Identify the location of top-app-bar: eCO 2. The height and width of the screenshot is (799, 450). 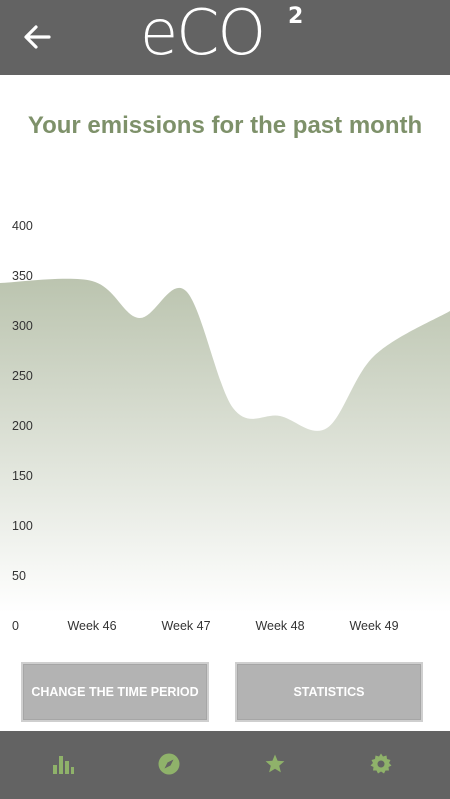
(225, 37).